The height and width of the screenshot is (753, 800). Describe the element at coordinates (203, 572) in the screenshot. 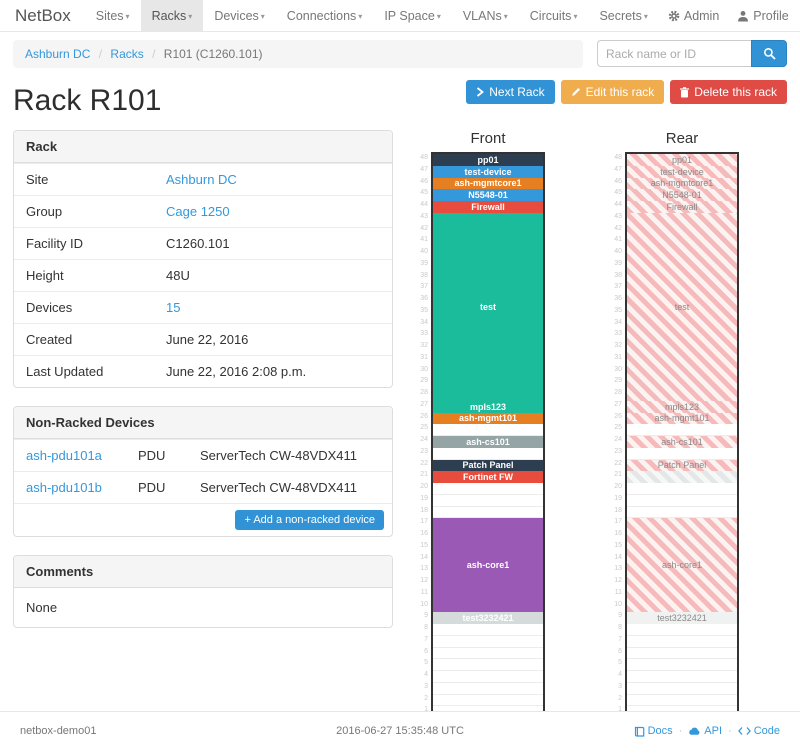

I see `comments-title: Comments` at that location.